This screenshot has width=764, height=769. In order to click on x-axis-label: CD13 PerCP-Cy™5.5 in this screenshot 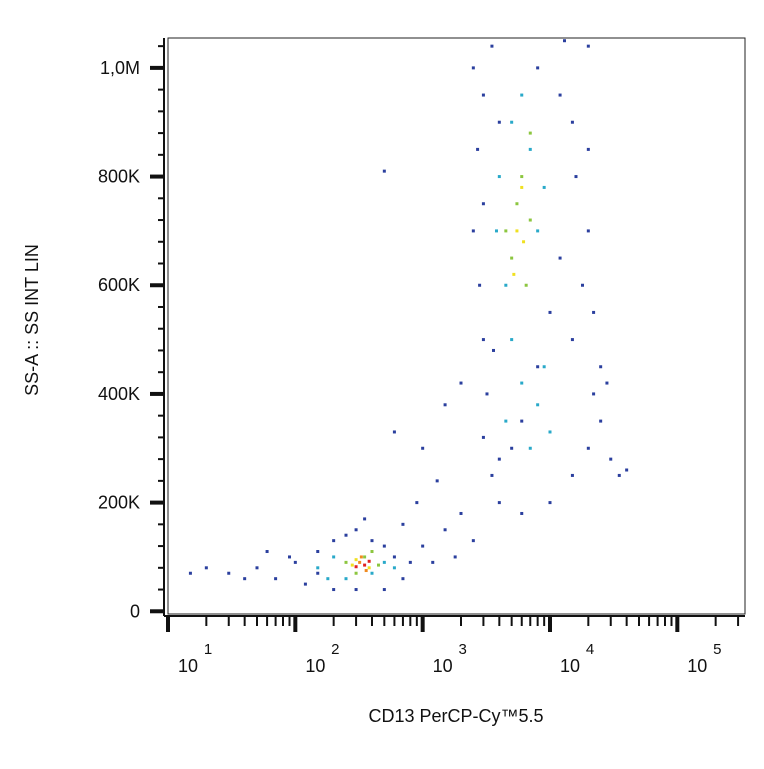, I will do `click(455, 716)`.